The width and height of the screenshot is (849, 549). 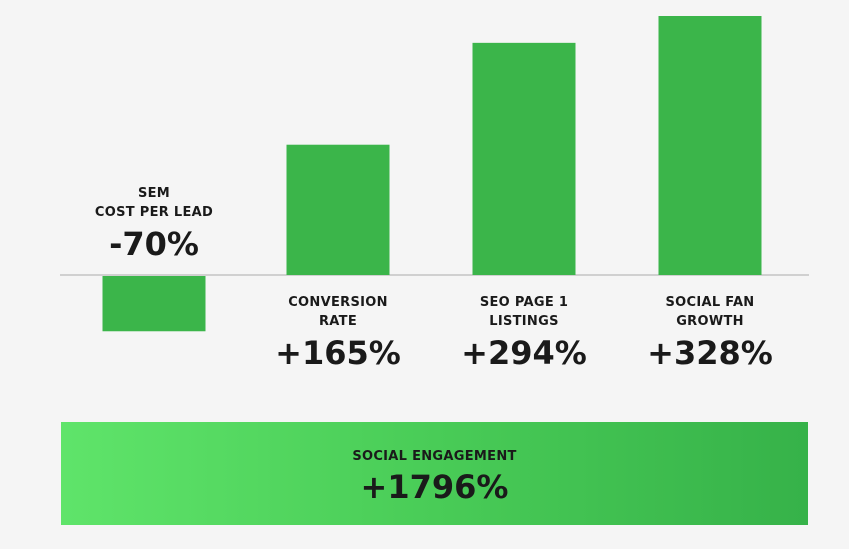 What do you see at coordinates (710, 312) in the screenshot?
I see `category-label: SOCIAL FAN GROWTH` at bounding box center [710, 312].